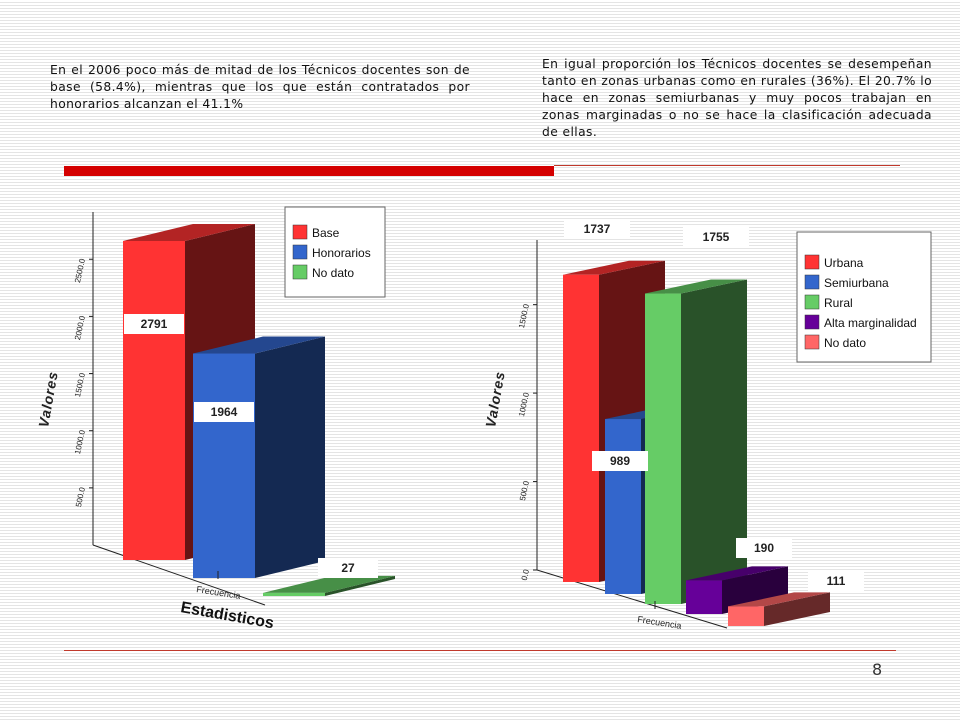 The image size is (960, 720). I want to click on data-label: 1755, so click(716, 237).